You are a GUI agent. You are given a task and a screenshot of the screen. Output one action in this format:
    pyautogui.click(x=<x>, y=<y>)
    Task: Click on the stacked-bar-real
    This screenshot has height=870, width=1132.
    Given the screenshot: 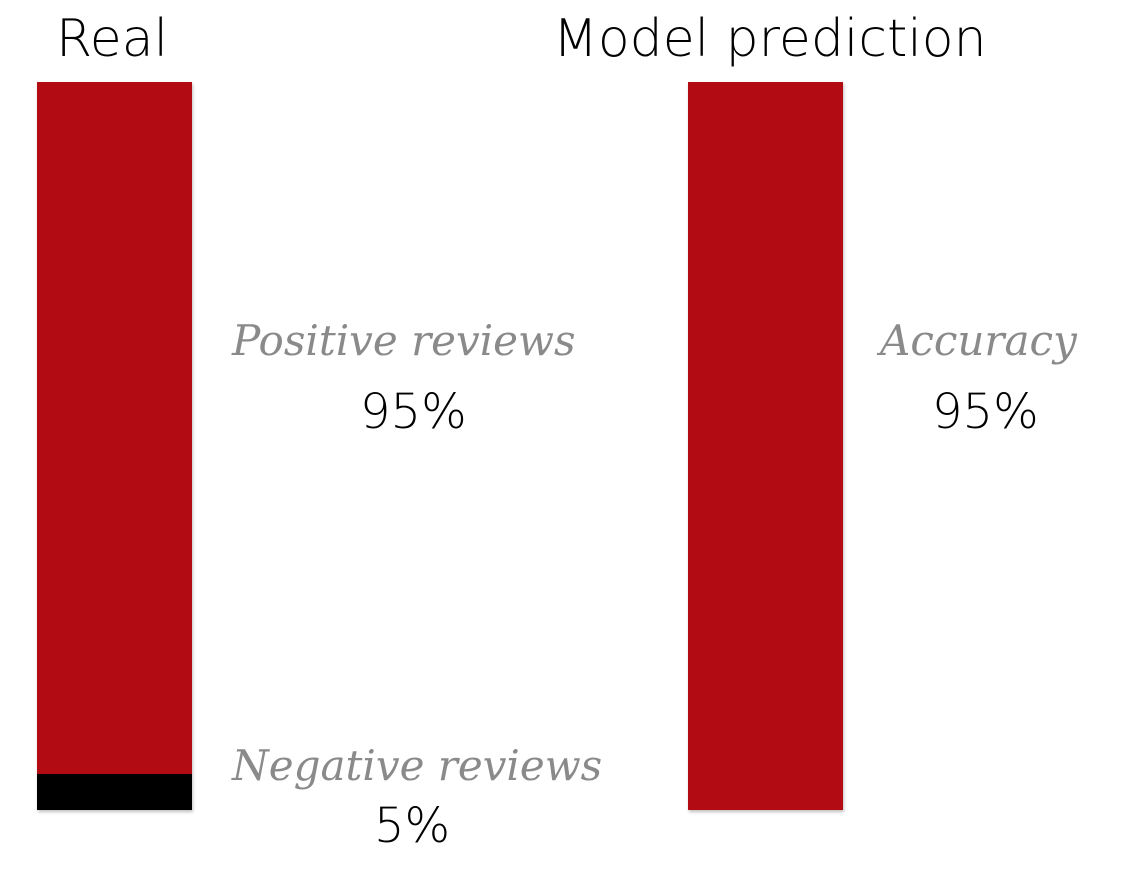 What is the action you would take?
    pyautogui.click(x=114, y=446)
    